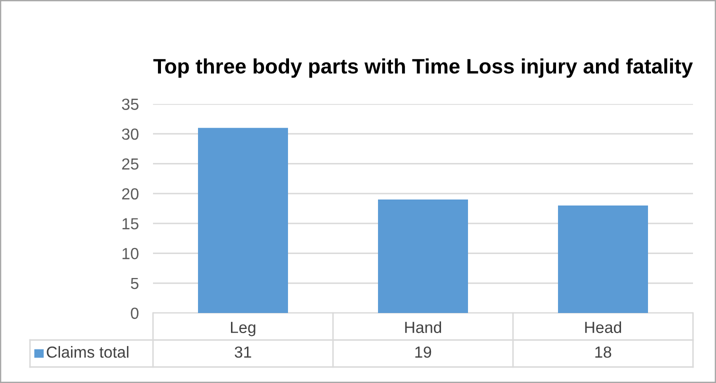 This screenshot has height=383, width=716. I want to click on y-tick-label: 5, so click(134, 284).